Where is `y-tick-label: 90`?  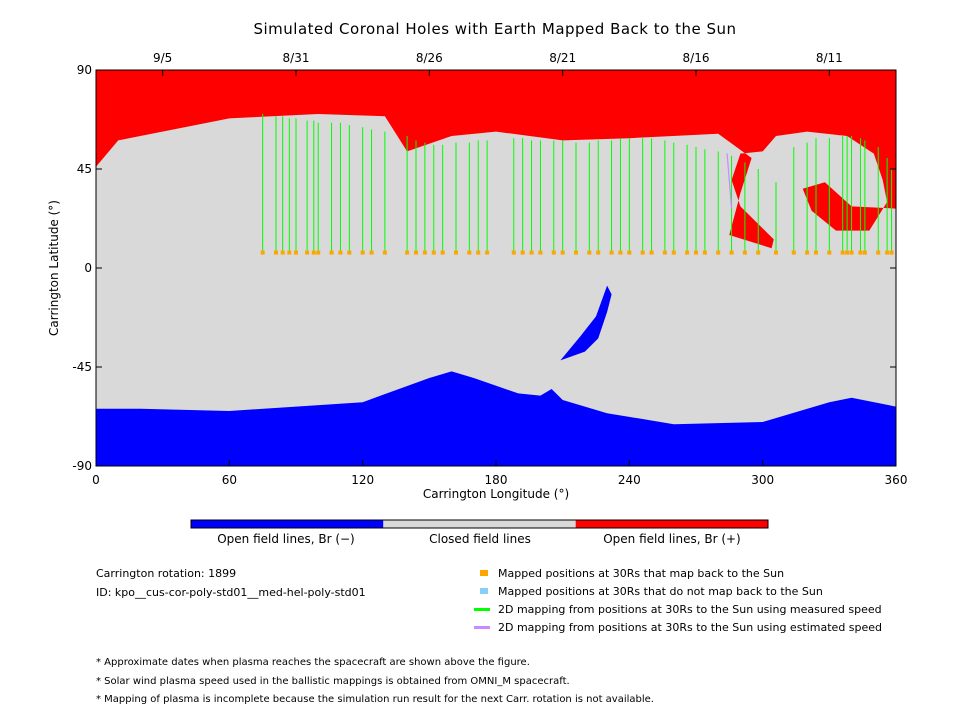
y-tick-label: 90 is located at coordinates (84, 70).